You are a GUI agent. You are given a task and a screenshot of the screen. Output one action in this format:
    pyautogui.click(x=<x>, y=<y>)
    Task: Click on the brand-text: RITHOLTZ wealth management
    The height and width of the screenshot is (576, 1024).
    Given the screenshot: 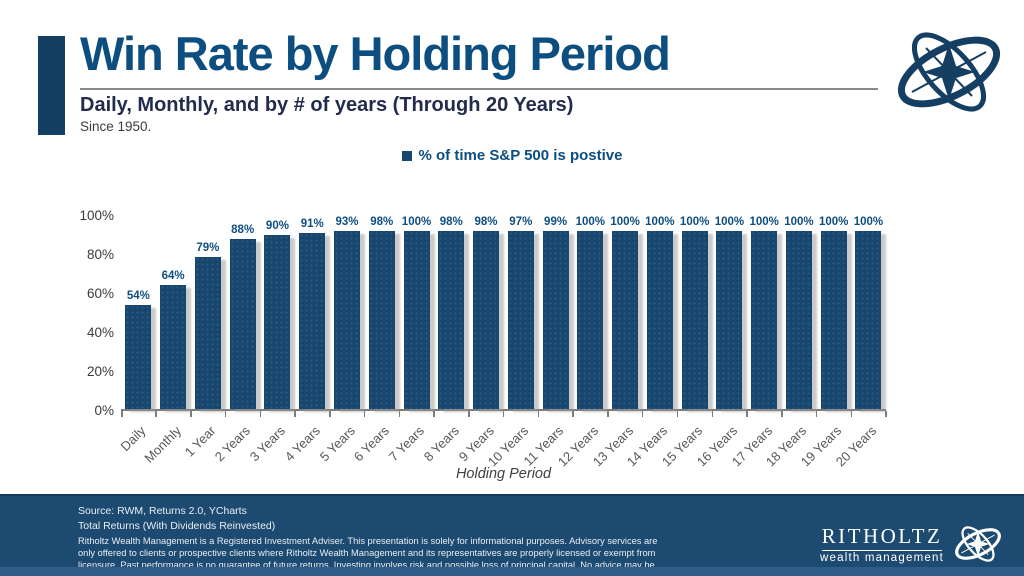 What is the action you would take?
    pyautogui.click(x=882, y=544)
    